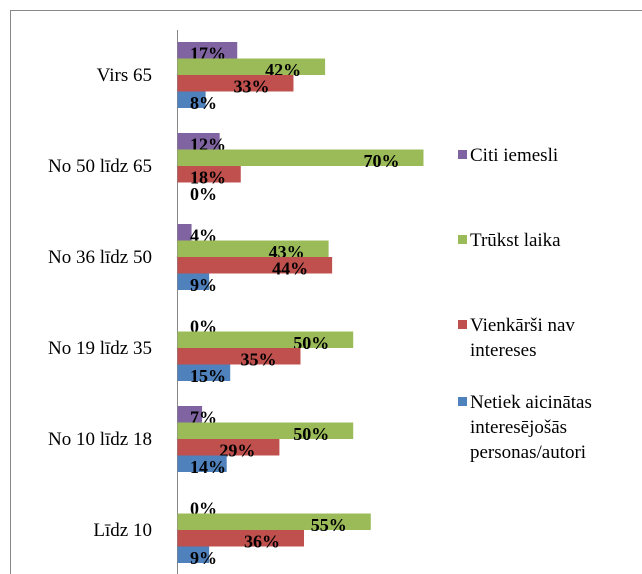  Describe the element at coordinates (237, 451) in the screenshot. I see `data-label: 29%` at that location.